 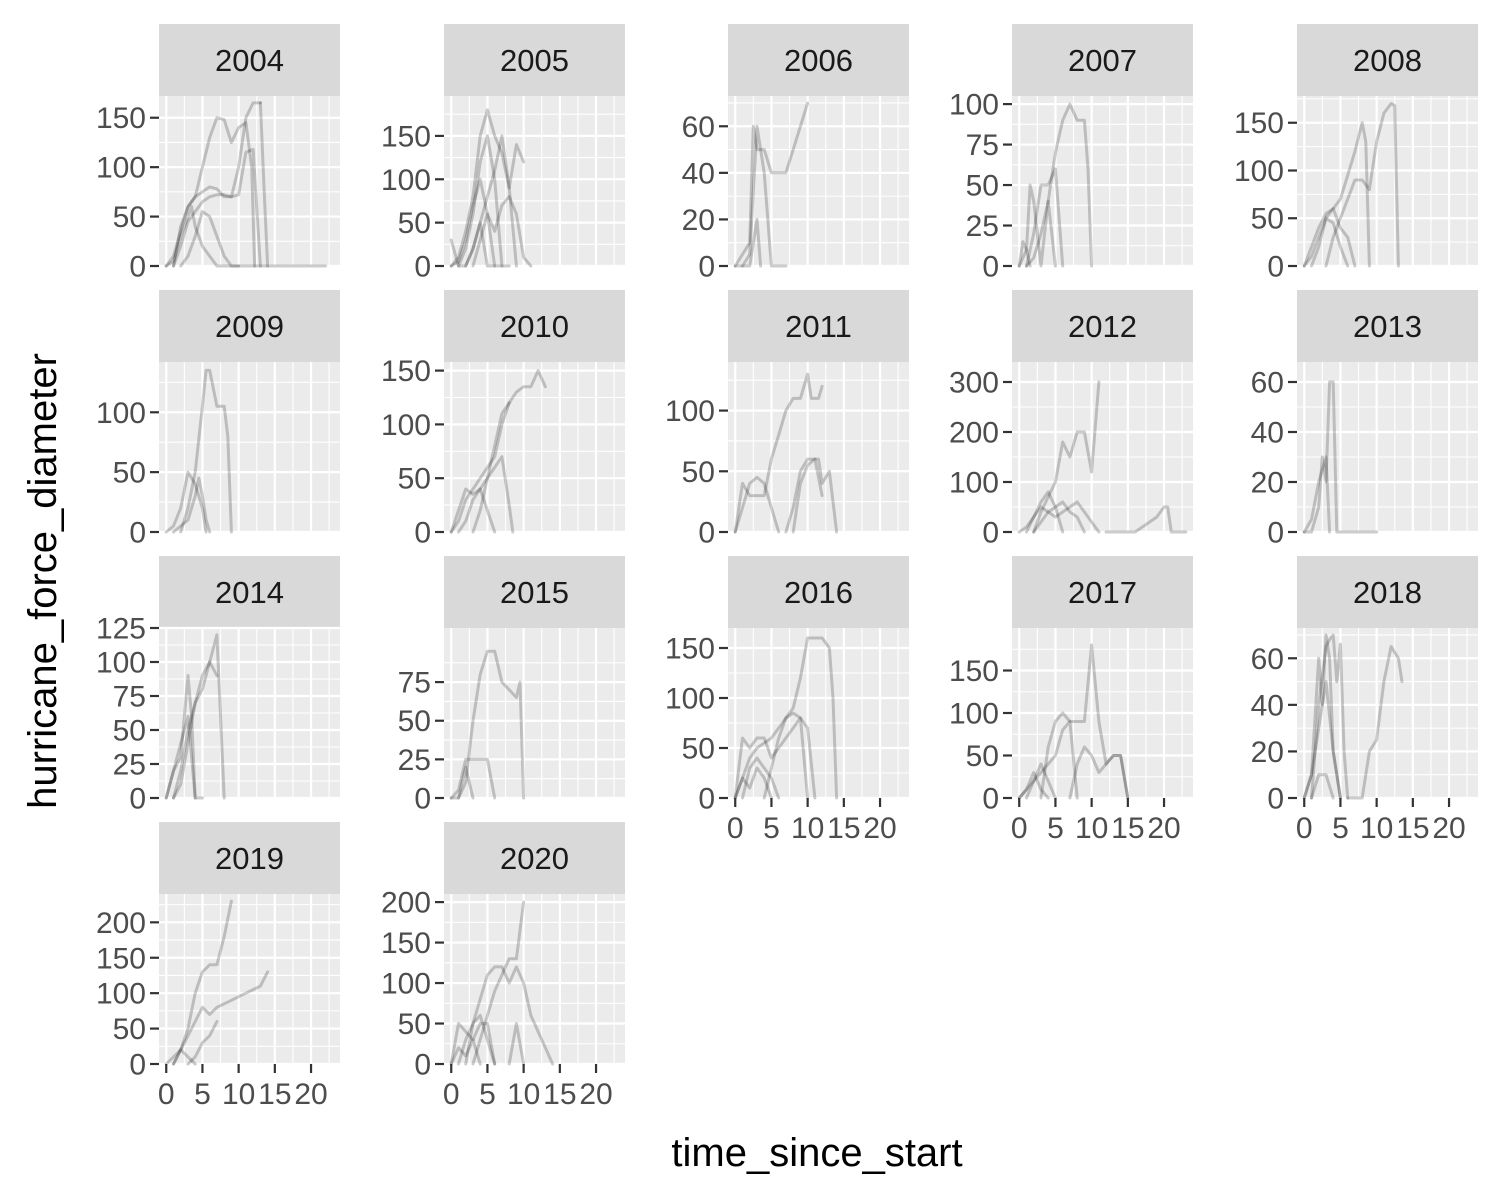 I want to click on x-axis: 0 5 10 15 20, so click(x=812, y=821).